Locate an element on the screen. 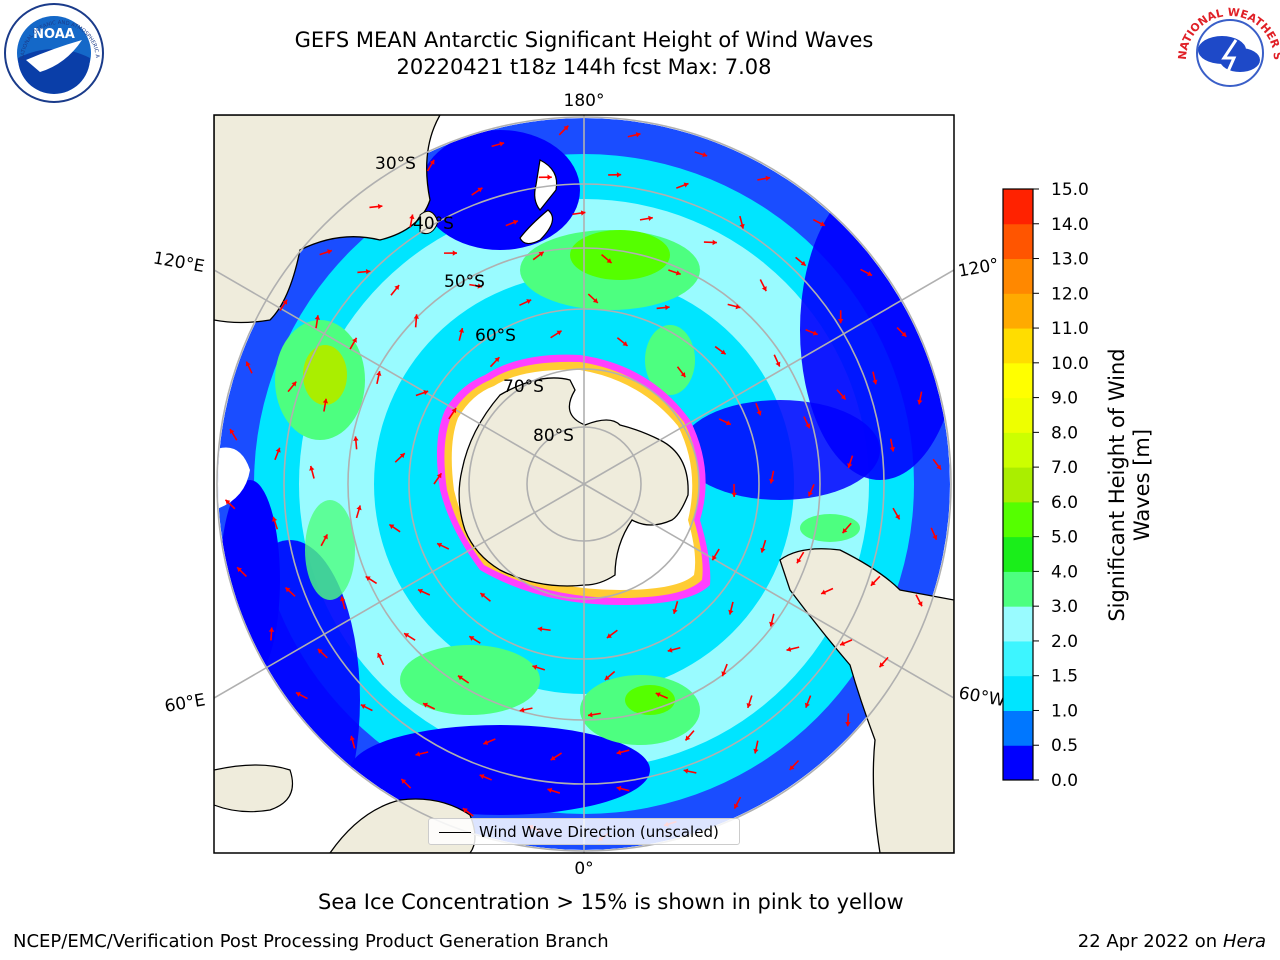  colorbar-tick-label: 1.5 is located at coordinates (1064, 677).